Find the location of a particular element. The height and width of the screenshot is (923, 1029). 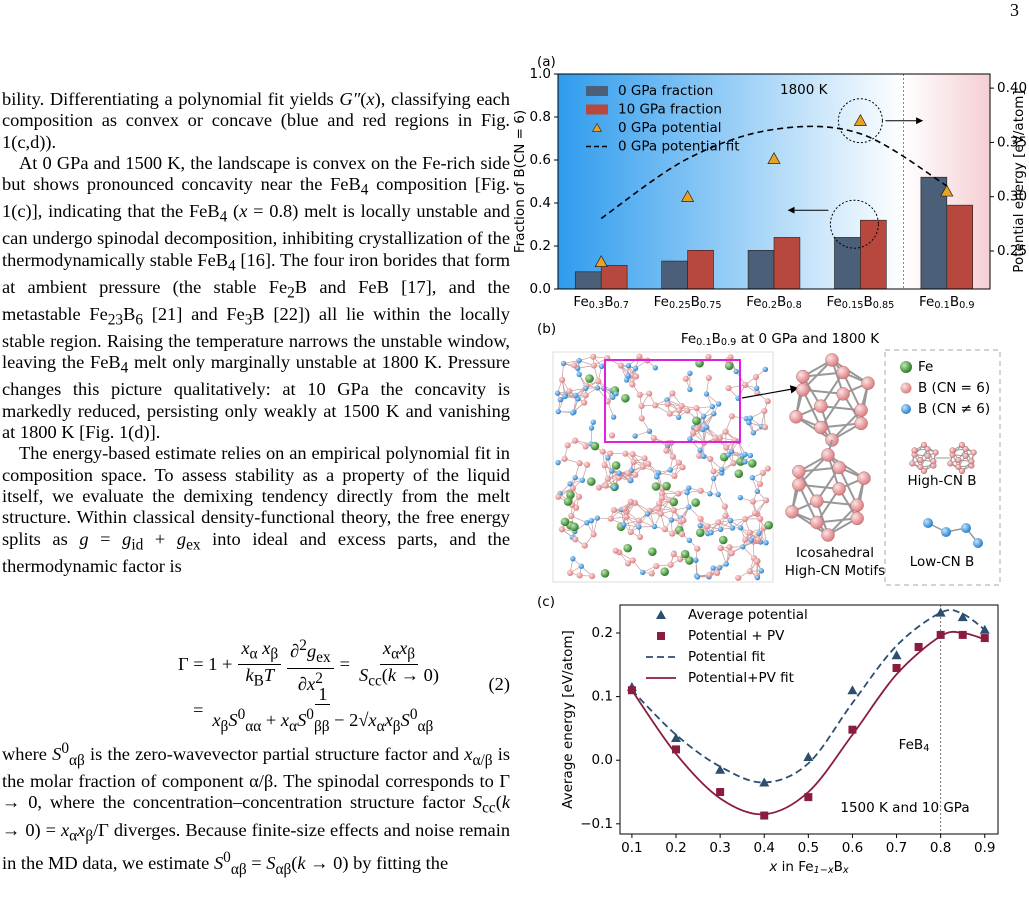

bond is located at coordinates (746, 534).